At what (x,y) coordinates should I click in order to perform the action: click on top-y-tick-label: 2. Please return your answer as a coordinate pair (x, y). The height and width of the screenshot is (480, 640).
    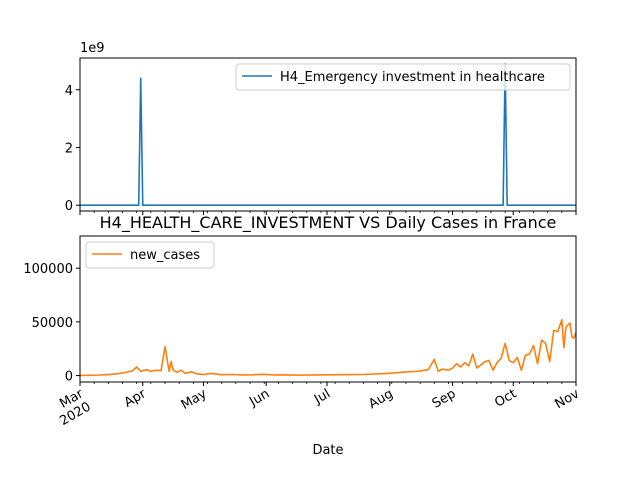
    Looking at the image, I should click on (69, 148).